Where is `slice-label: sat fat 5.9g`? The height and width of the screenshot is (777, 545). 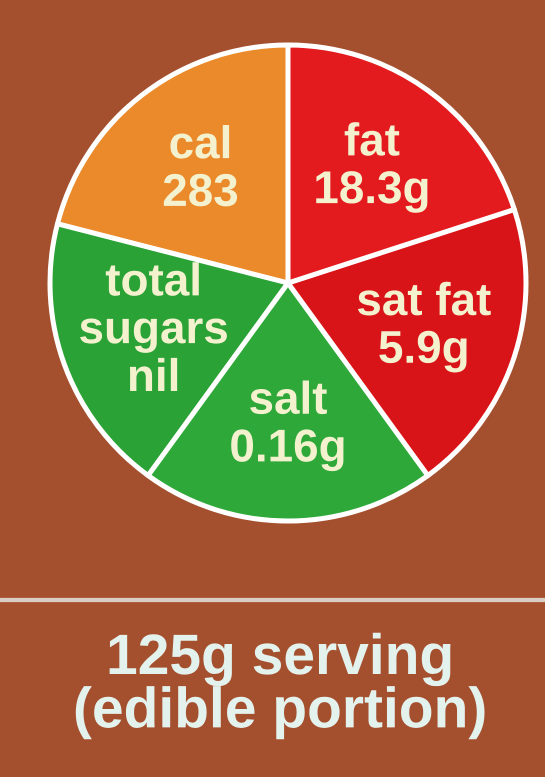
slice-label: sat fat 5.9g is located at coordinates (424, 327).